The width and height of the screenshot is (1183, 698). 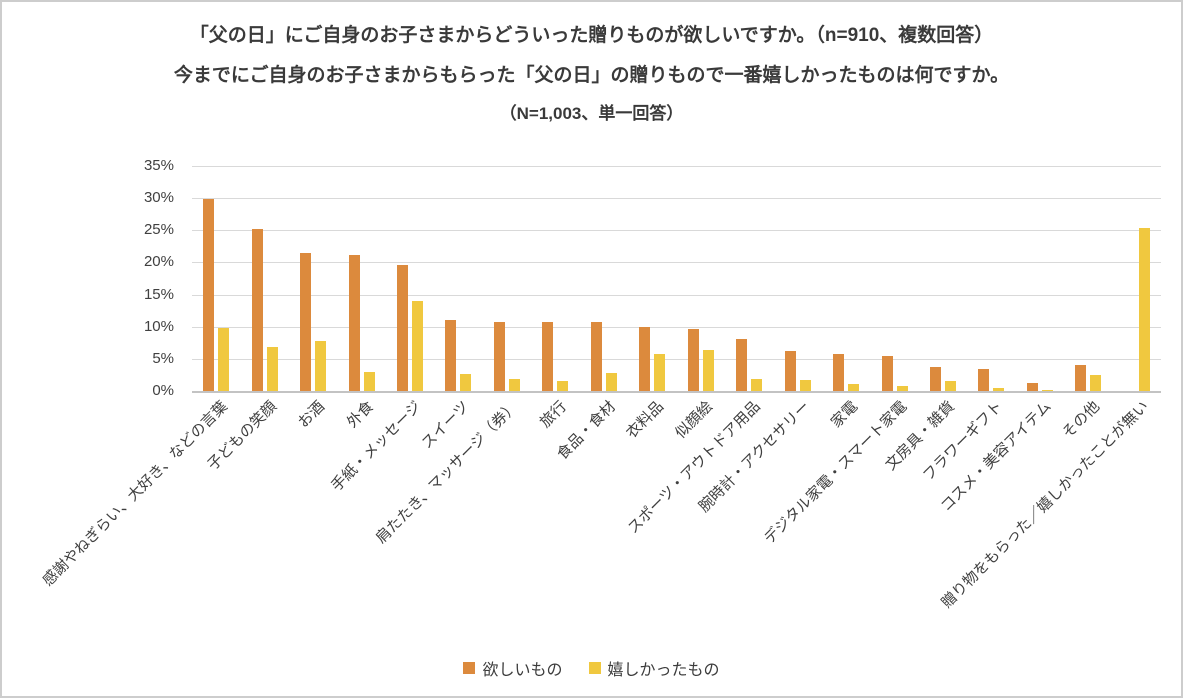 I want to click on x-axis-category-label: 外食, so click(x=360, y=415).